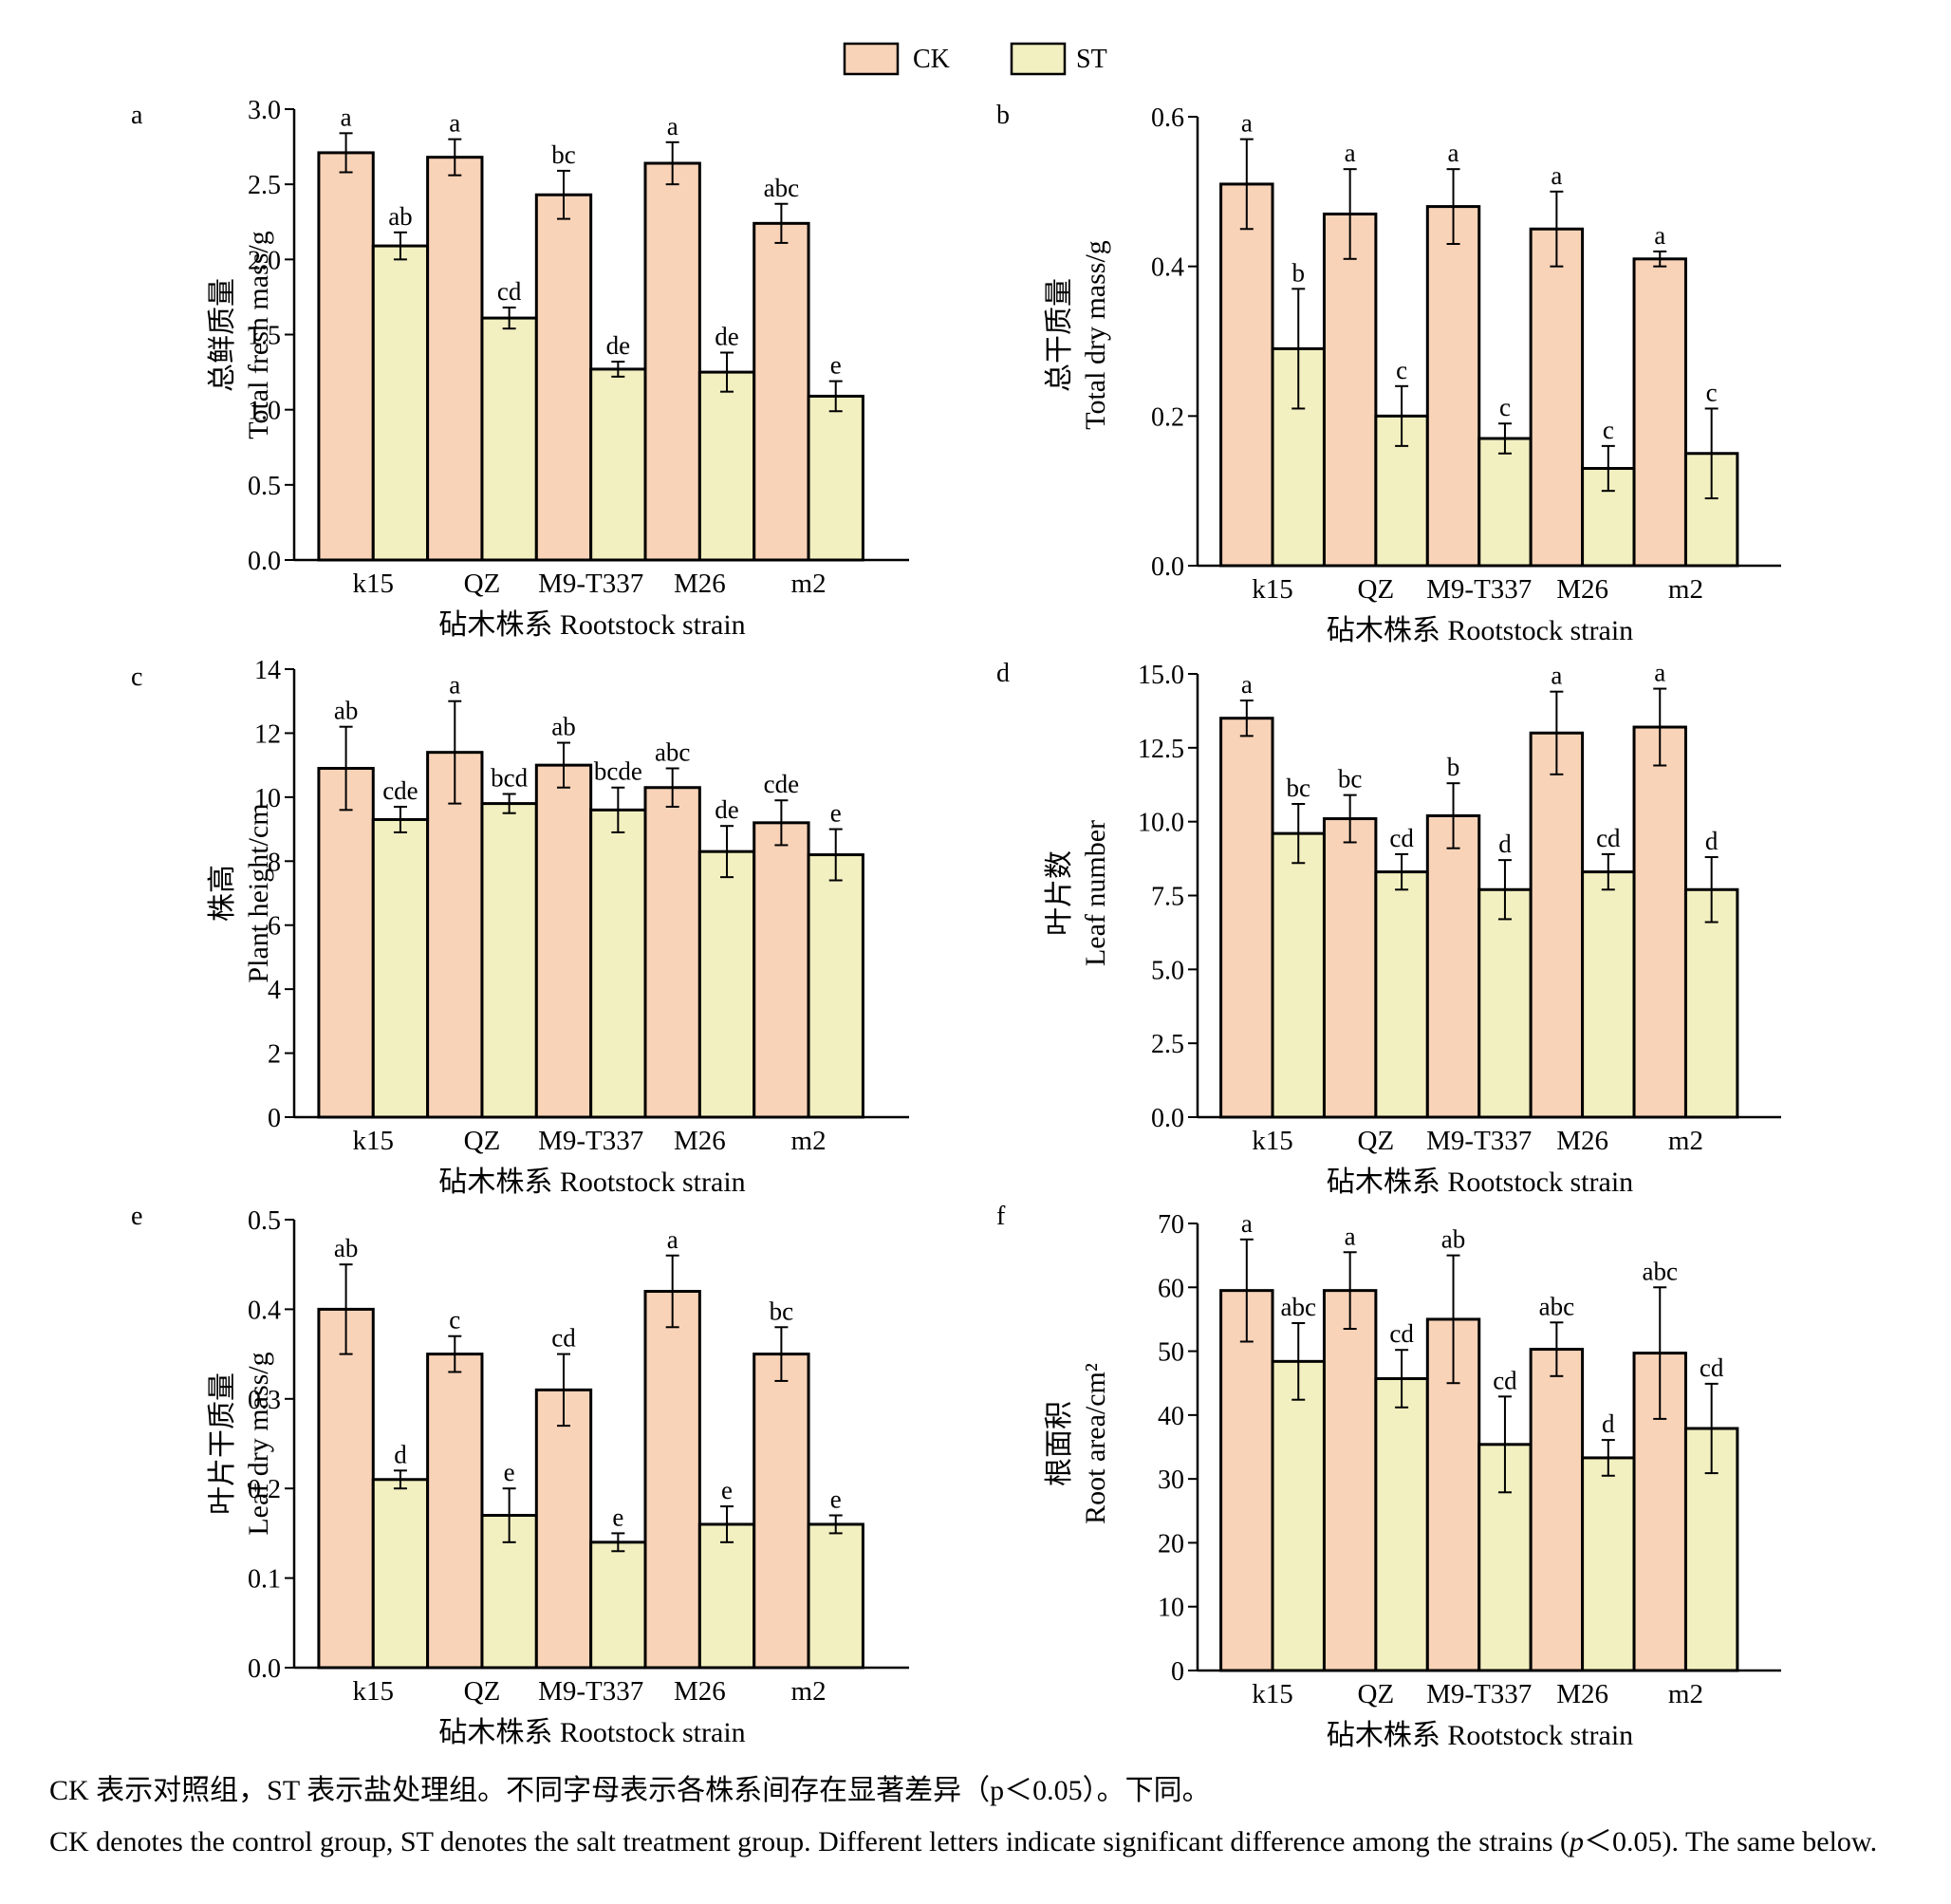  Describe the element at coordinates (509, 778) in the screenshot. I see `significance-letter-st-qz: bcd` at that location.